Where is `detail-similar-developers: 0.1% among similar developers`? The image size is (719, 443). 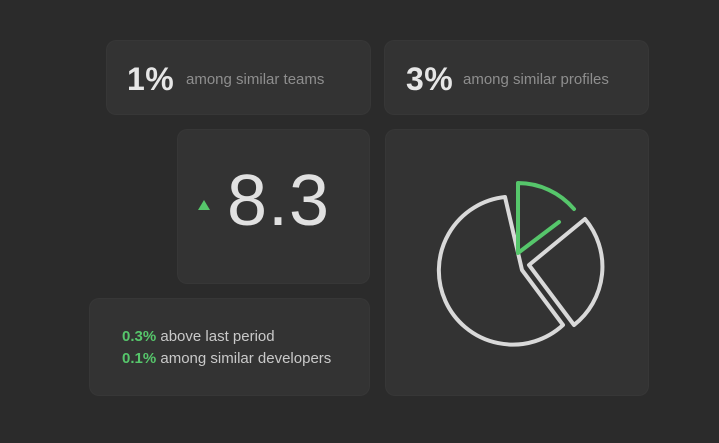
detail-similar-developers: 0.1% among similar developers is located at coordinates (226, 358).